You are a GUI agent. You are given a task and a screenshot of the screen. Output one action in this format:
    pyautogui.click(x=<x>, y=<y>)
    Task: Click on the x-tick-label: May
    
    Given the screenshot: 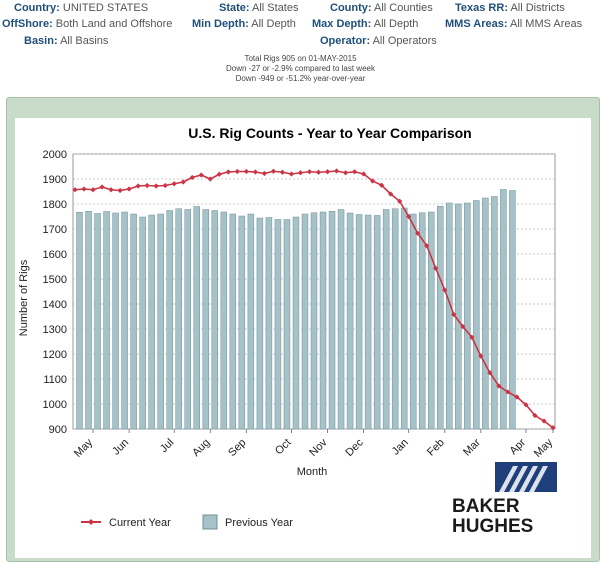 What is the action you would take?
    pyautogui.click(x=84, y=448)
    